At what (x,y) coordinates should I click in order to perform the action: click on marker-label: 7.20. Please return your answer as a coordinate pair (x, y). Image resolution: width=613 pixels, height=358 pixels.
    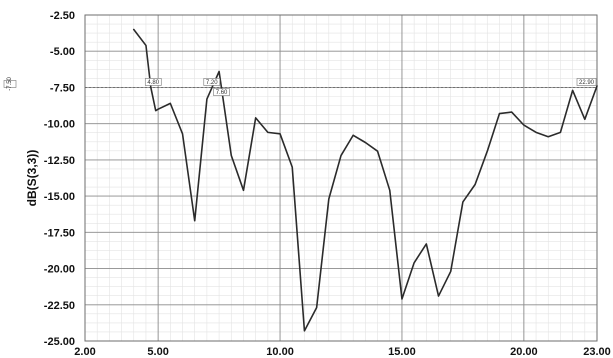
    Looking at the image, I should click on (212, 83).